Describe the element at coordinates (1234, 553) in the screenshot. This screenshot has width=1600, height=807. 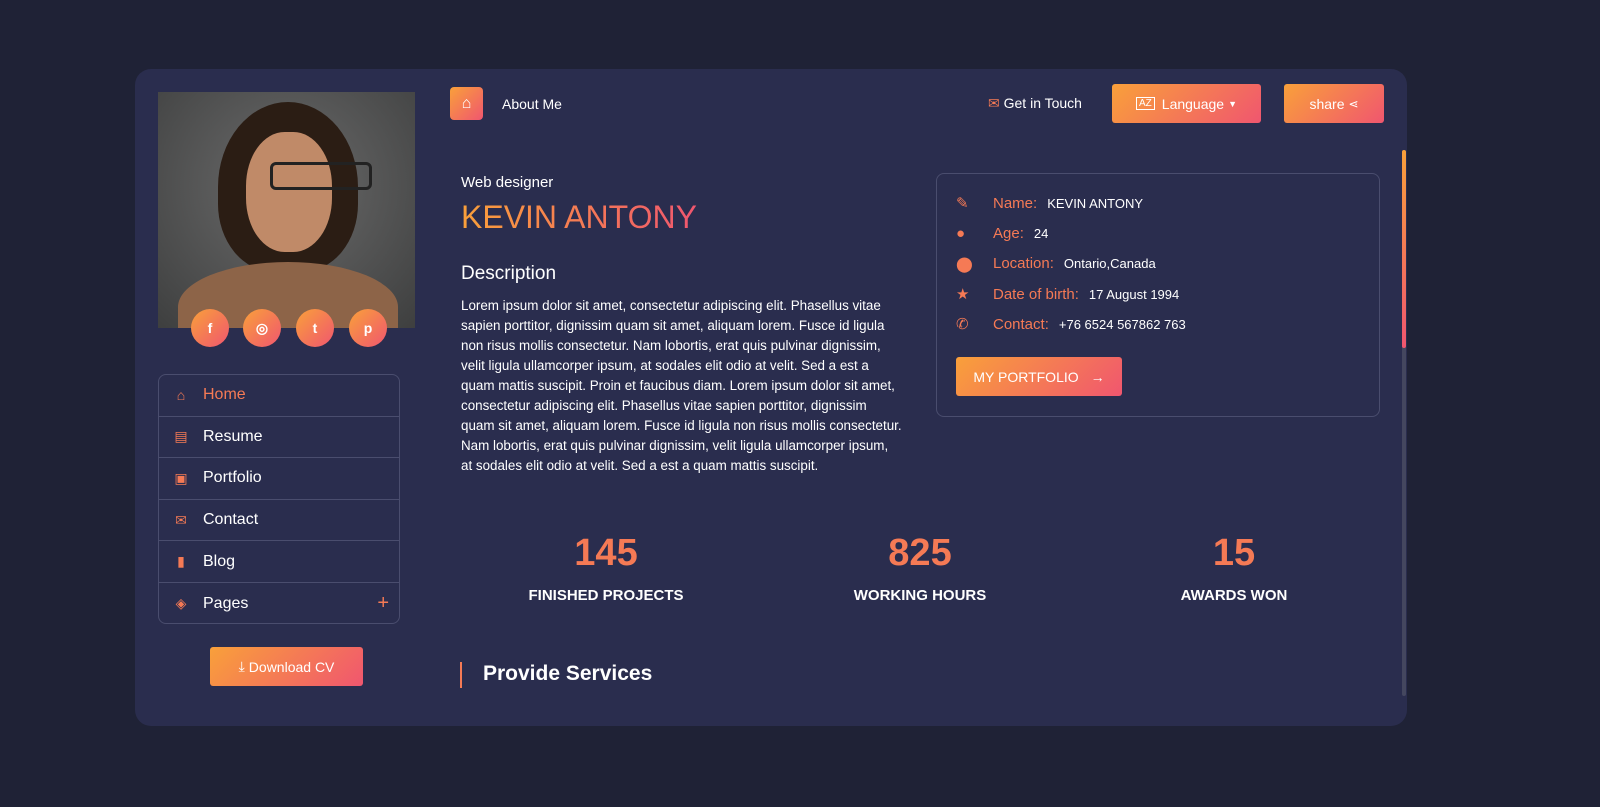
I see `stat-value: 15` at that location.